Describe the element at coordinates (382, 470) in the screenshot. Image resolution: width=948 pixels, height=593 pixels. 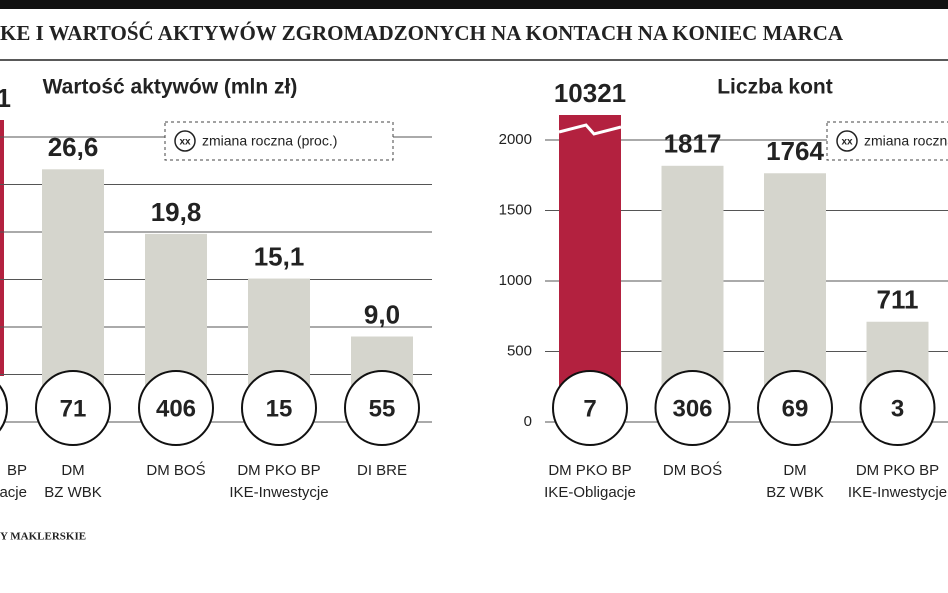
I see `x-tick-label: DI BRE` at that location.